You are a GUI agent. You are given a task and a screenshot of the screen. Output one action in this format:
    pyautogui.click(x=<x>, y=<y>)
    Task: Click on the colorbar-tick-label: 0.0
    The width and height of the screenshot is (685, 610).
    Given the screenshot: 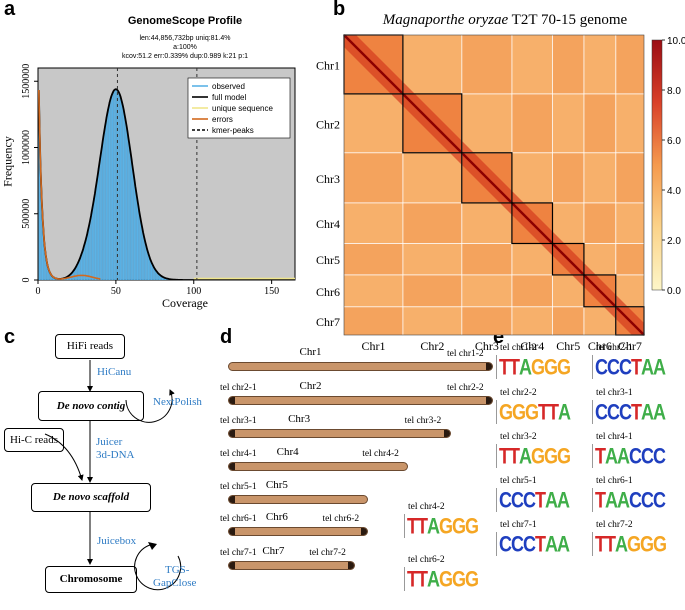 What is the action you would take?
    pyautogui.click(x=674, y=291)
    